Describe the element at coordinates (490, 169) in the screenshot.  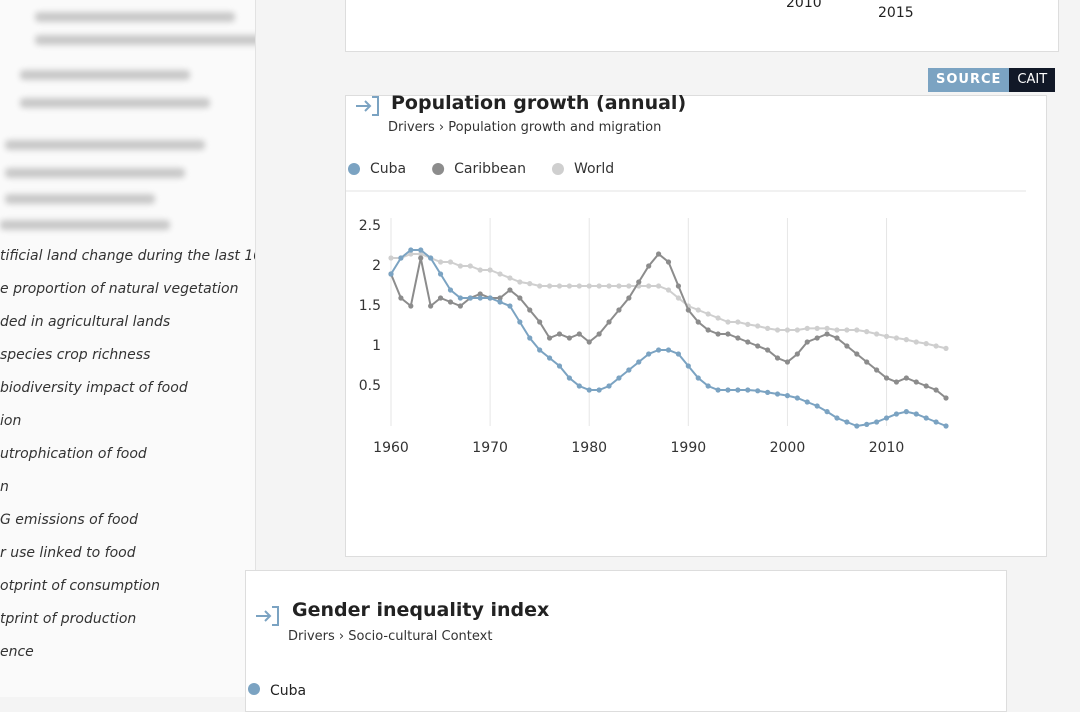
I see `legend-label: Caribbean` at that location.